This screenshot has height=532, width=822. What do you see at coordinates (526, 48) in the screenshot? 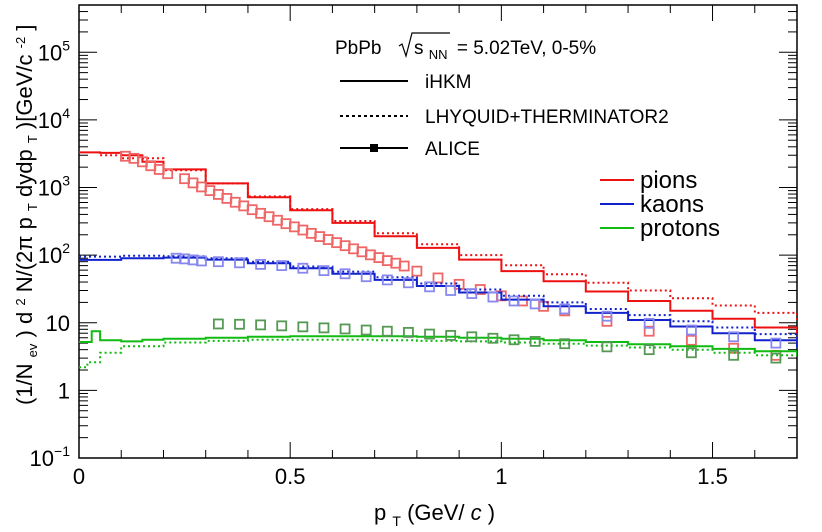
I see `legend-title-energy-value: = 5.02TeV, 0-5%` at bounding box center [526, 48].